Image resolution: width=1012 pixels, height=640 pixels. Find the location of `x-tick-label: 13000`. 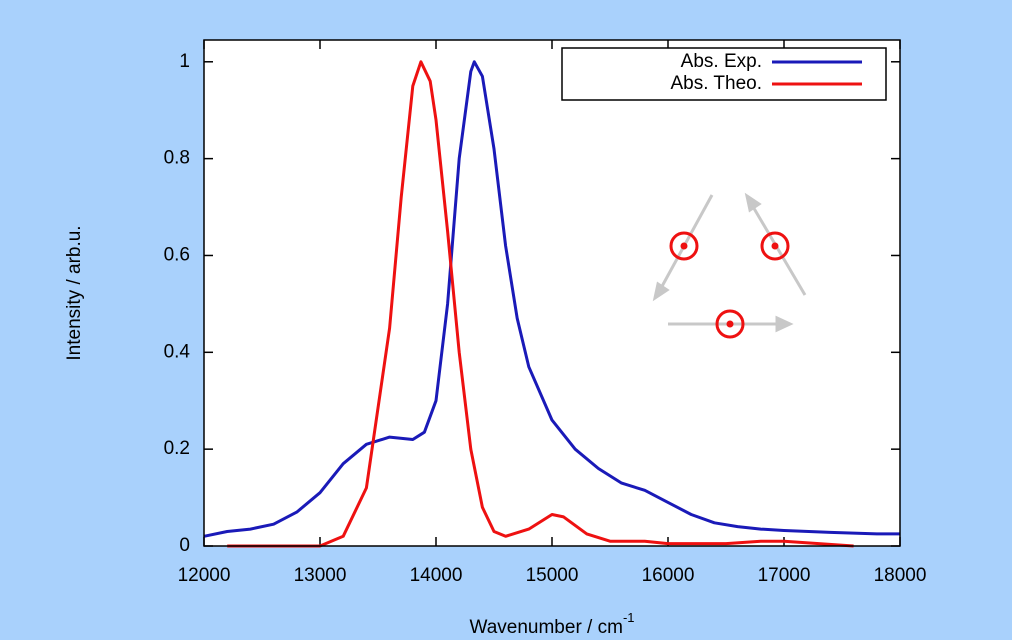

x-tick-label: 13000 is located at coordinates (320, 575).